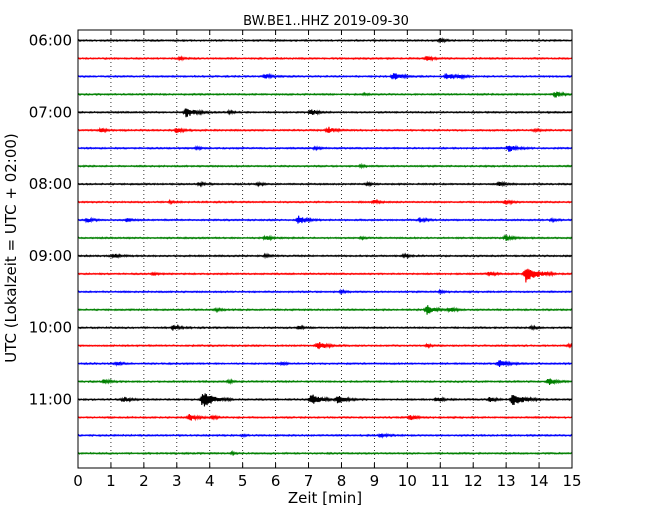 This screenshot has height=520, width=650. What do you see at coordinates (78, 481) in the screenshot?
I see `x-tick-label: 0` at bounding box center [78, 481].